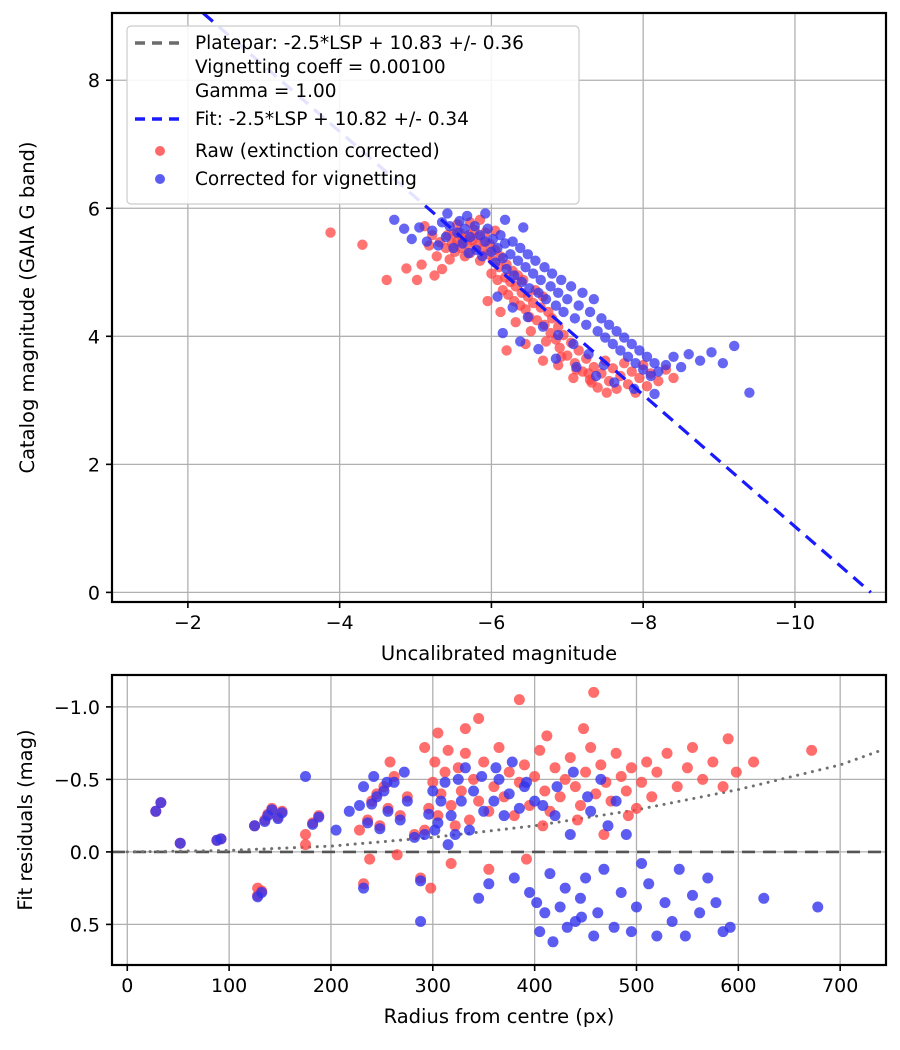 This screenshot has height=1050, width=900. I want to click on legend-label: Gamma = 1.00, so click(266, 91).